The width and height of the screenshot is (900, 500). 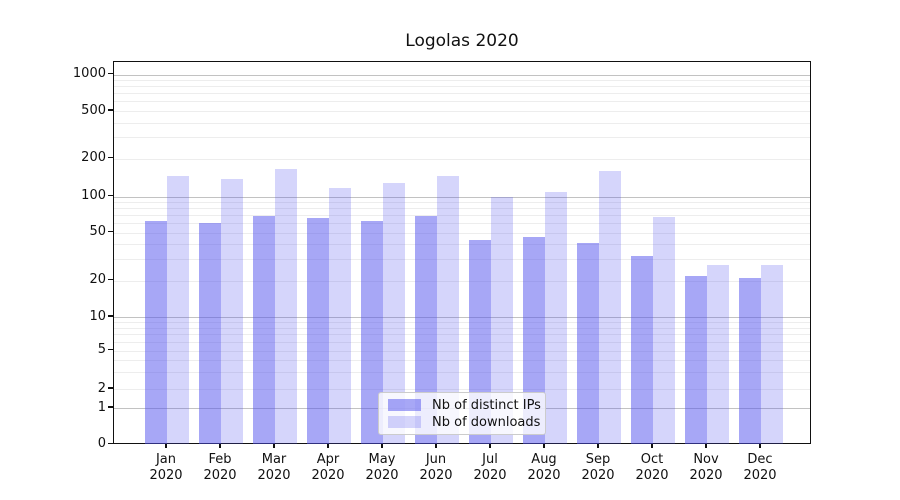 What do you see at coordinates (490, 467) in the screenshot?
I see `x-tick-label: Jul 2020` at bounding box center [490, 467].